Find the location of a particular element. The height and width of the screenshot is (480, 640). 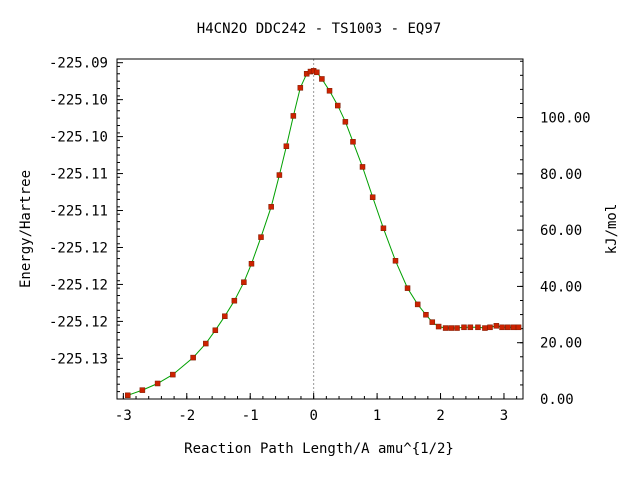

y2-tick-label: 40.00 is located at coordinates (561, 287).